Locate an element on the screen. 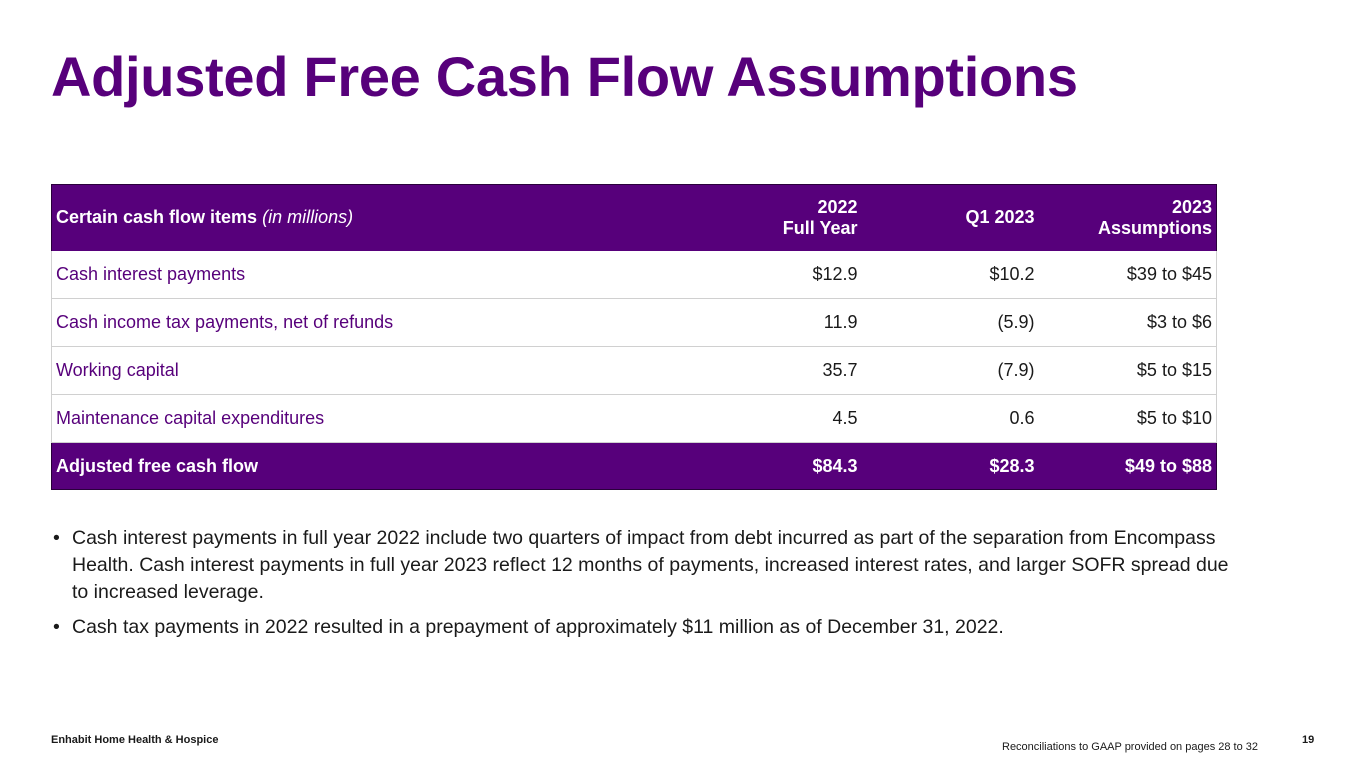  row-fy2022: $12.9 is located at coordinates (774, 274).